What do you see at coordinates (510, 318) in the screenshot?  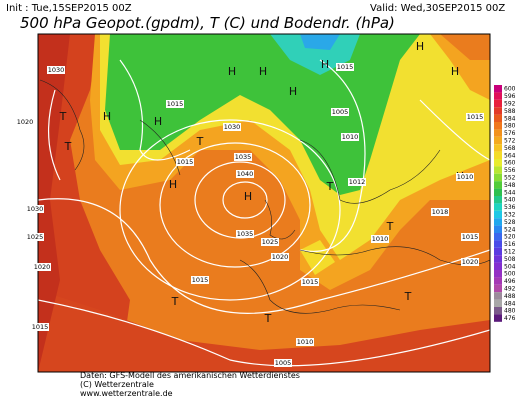 I see `legend-label: 476` at bounding box center [510, 318].